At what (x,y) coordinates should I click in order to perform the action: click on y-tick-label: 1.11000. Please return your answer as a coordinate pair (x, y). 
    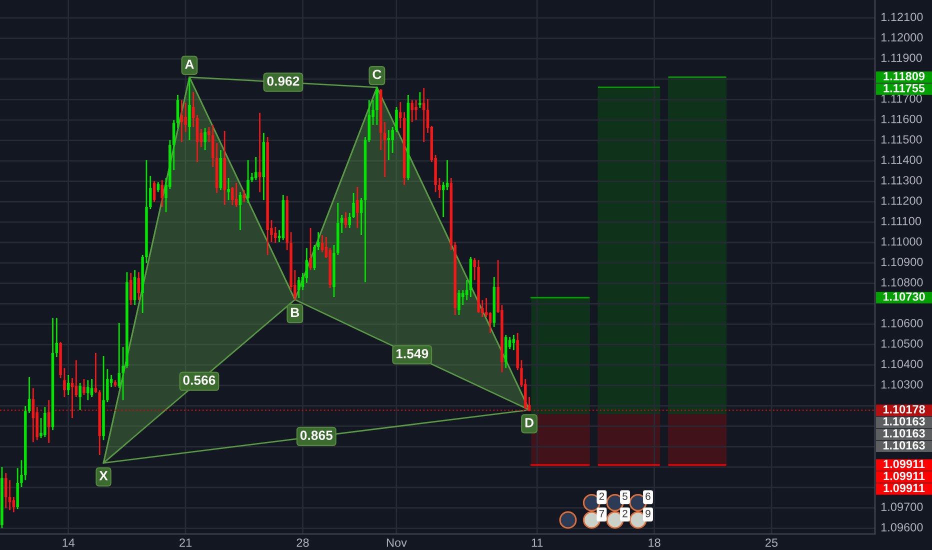
    Looking at the image, I should click on (901, 241).